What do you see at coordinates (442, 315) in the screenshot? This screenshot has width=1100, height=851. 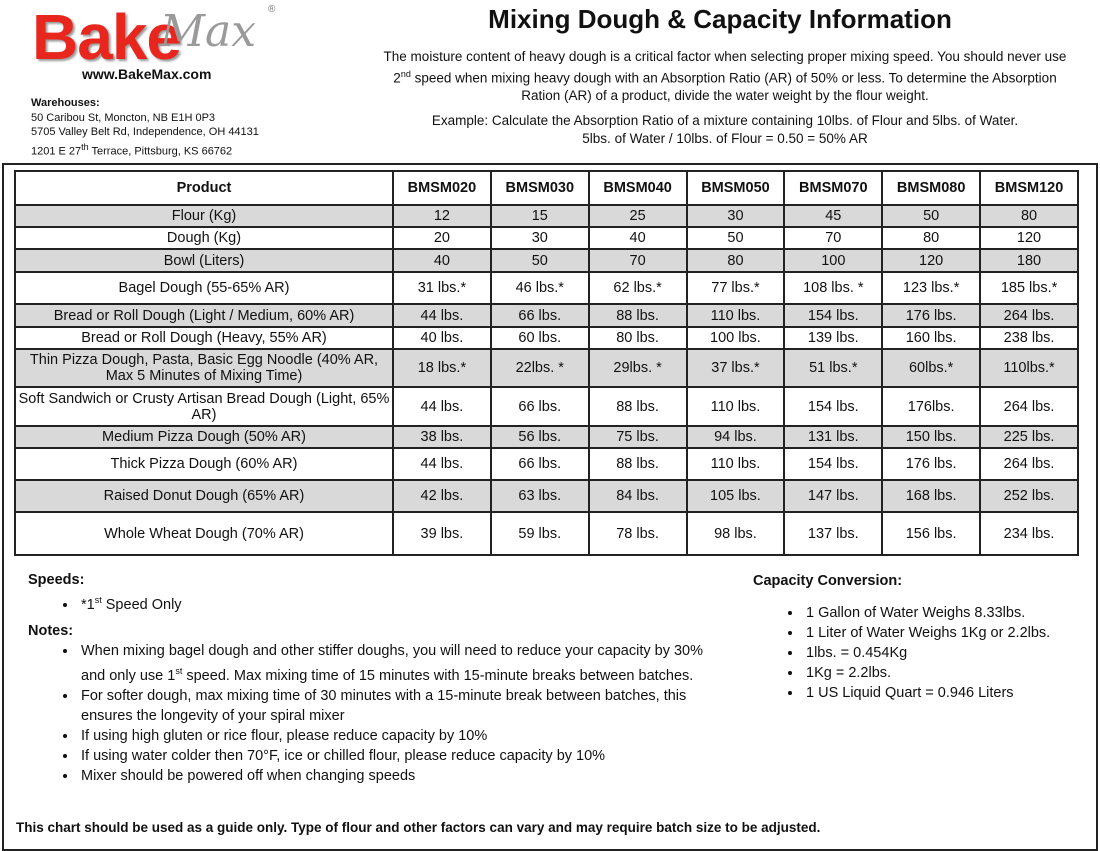 I see `cell: 44 lbs.` at bounding box center [442, 315].